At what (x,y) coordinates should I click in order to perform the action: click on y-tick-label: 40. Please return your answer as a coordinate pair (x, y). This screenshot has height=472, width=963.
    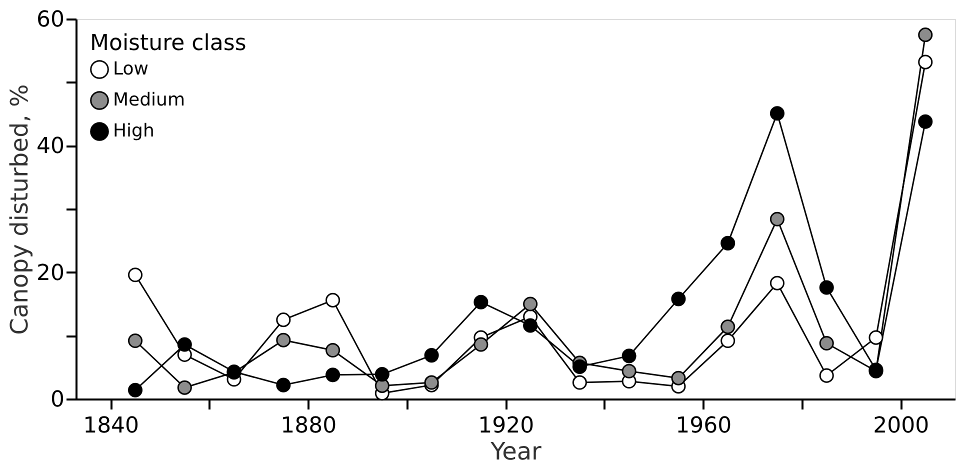
    Looking at the image, I should click on (50, 147).